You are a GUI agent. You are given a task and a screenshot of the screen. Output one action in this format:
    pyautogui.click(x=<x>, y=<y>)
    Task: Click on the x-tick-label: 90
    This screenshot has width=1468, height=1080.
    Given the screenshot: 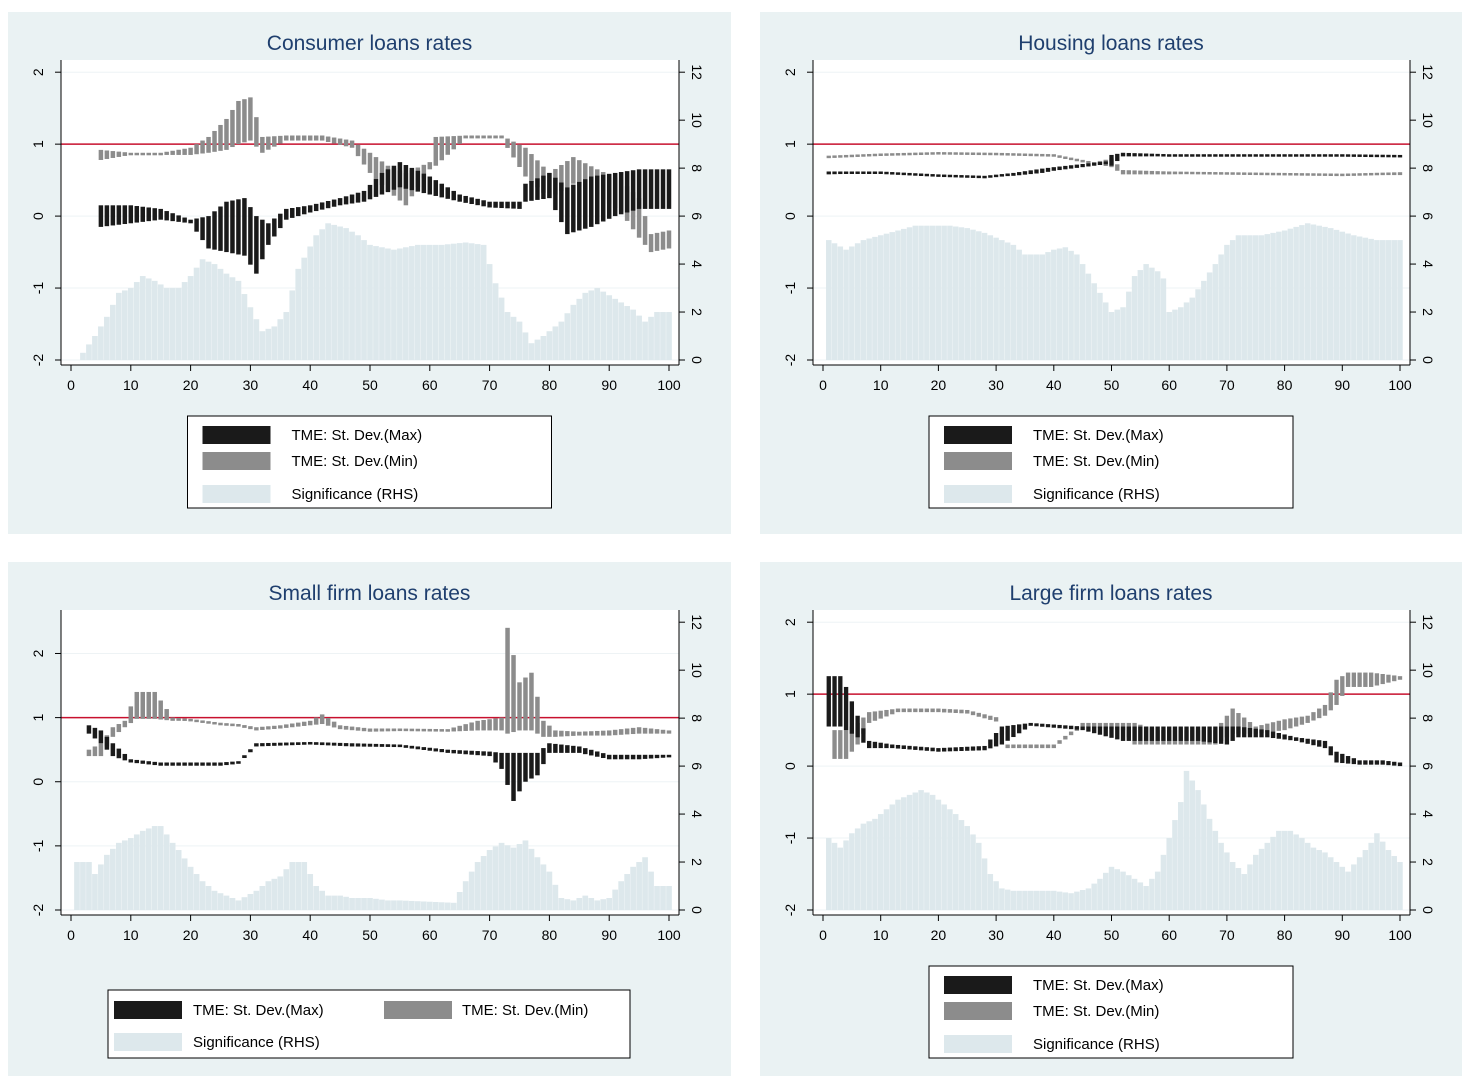 What is the action you would take?
    pyautogui.click(x=1343, y=935)
    